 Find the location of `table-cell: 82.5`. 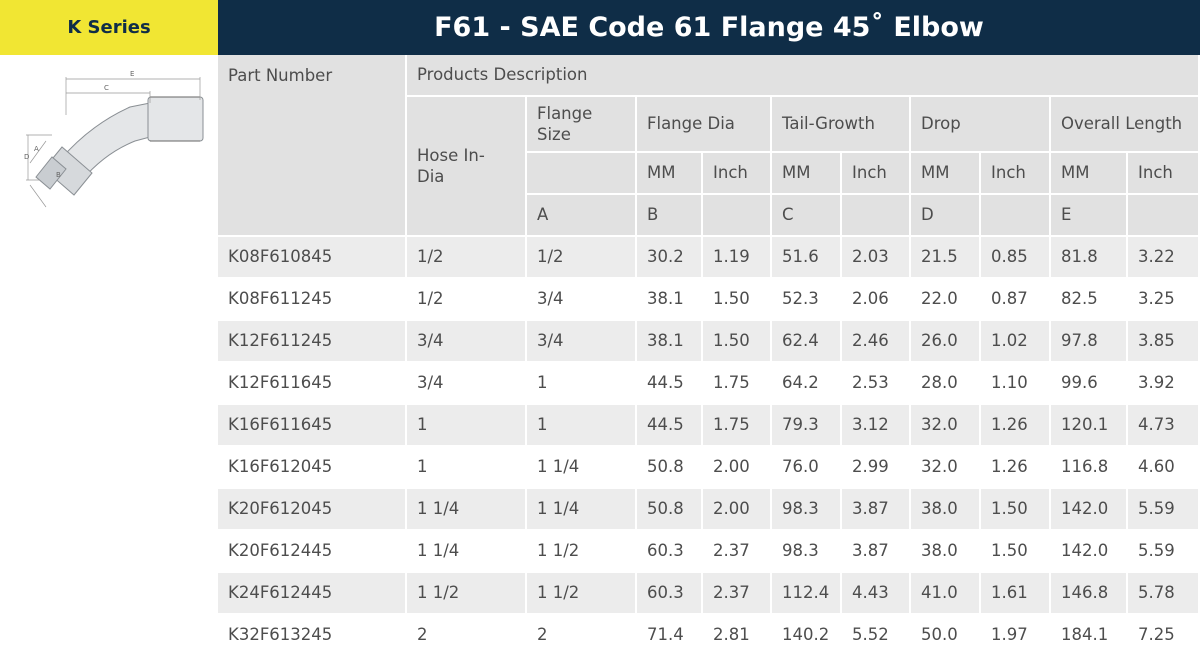

table-cell: 82.5 is located at coordinates (1089, 300).